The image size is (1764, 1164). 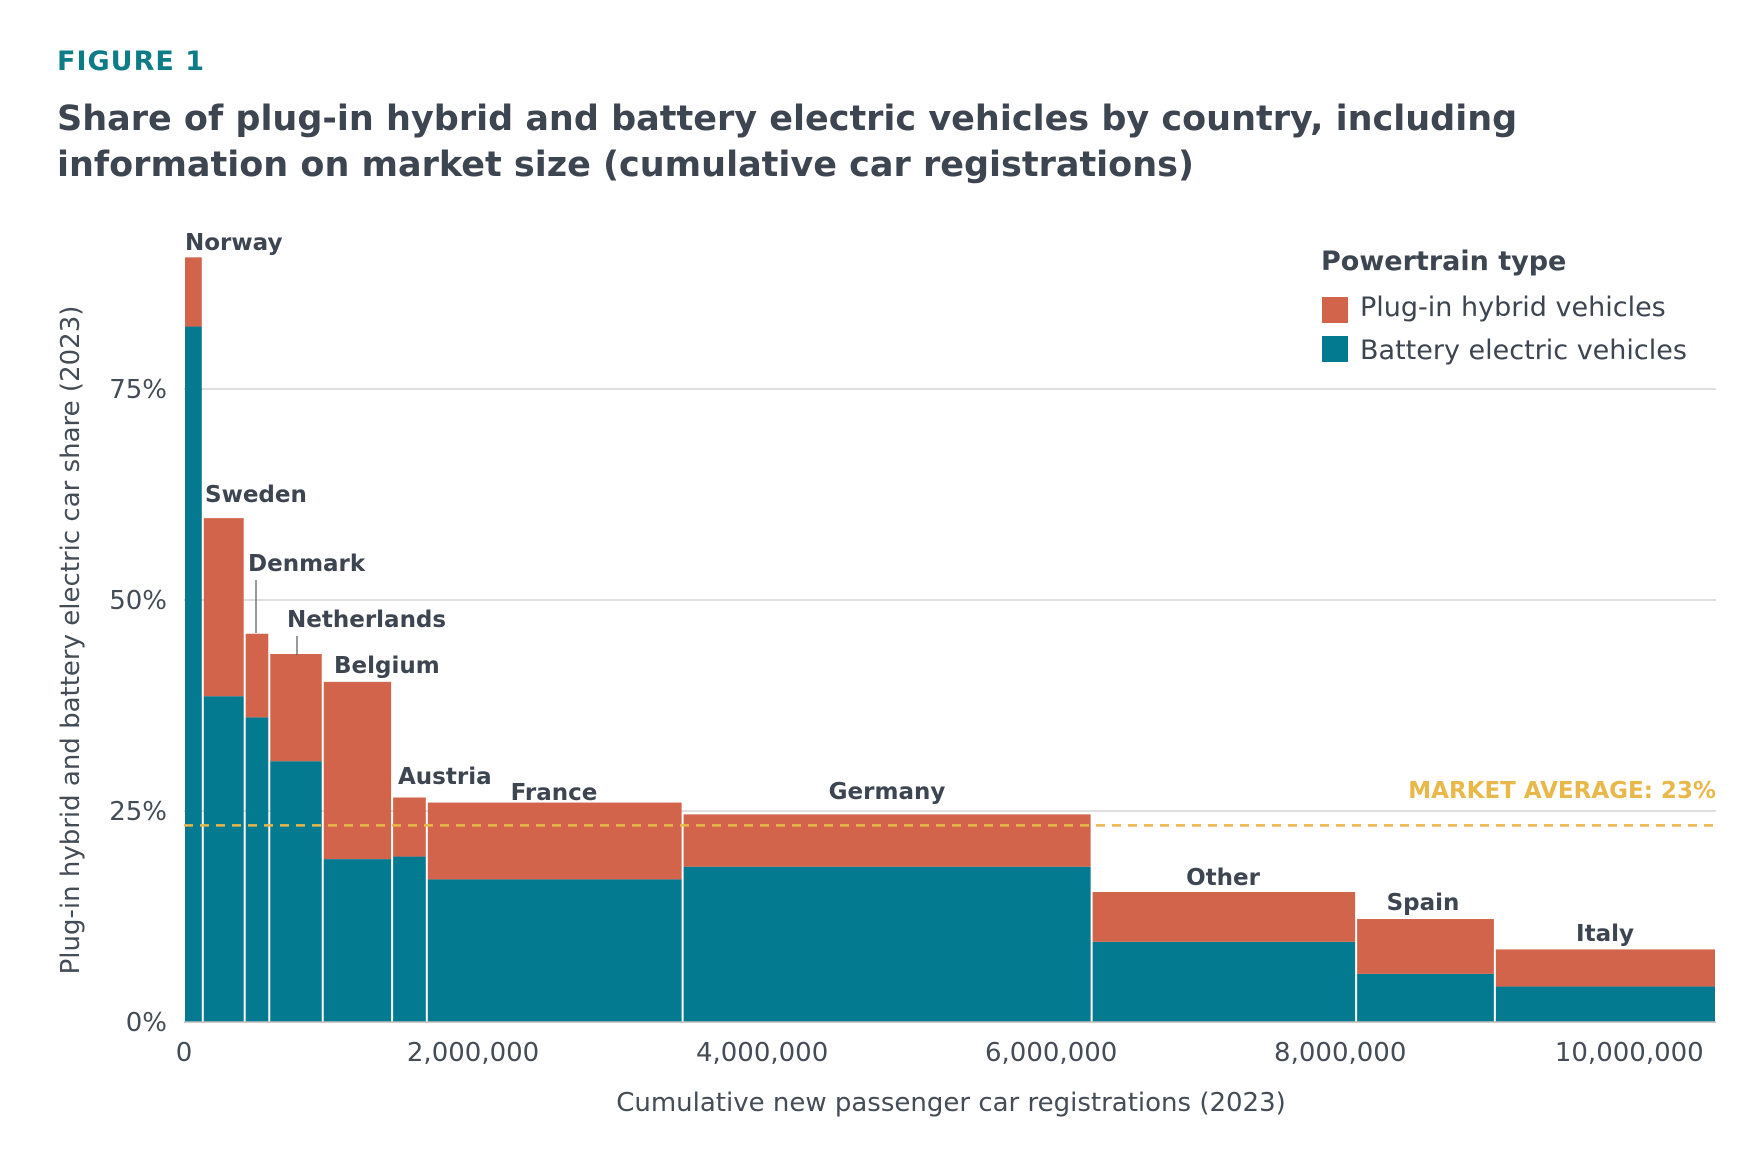 I want to click on bar-bev-norway, so click(x=193, y=674).